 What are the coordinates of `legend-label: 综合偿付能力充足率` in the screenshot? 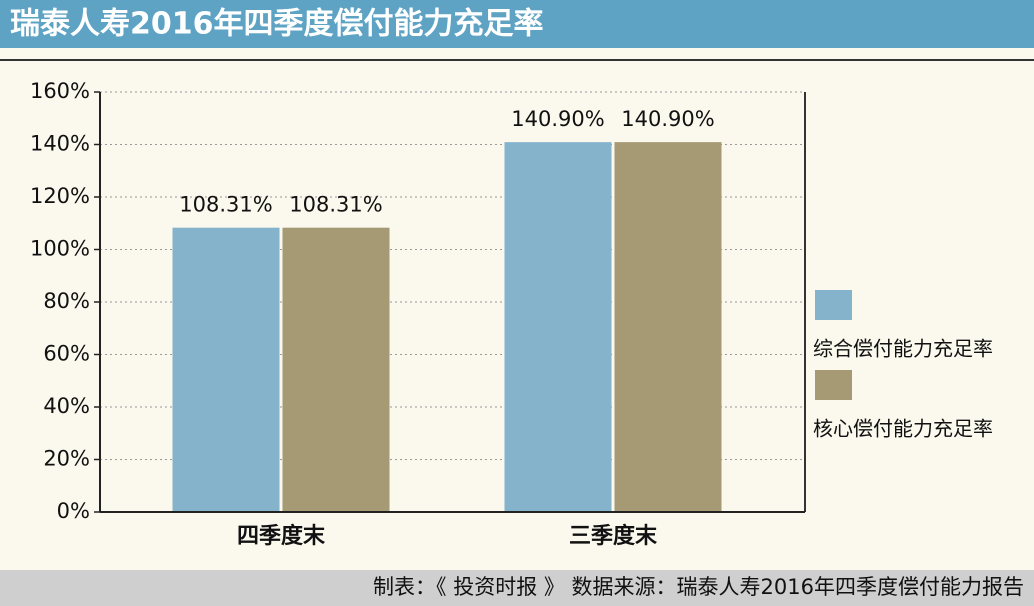 It's located at (903, 349).